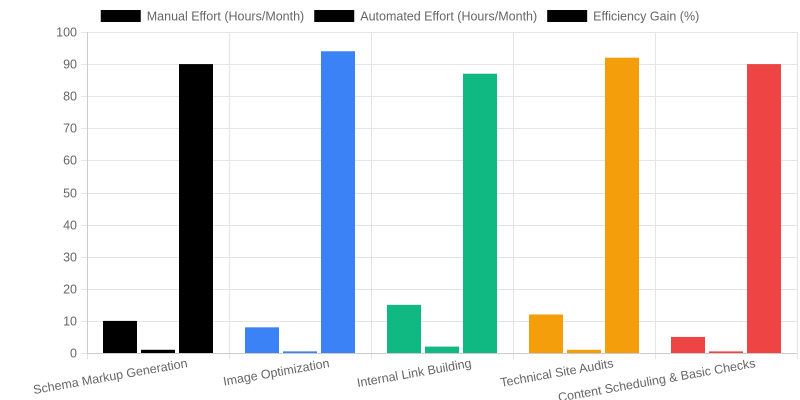 The width and height of the screenshot is (800, 400). What do you see at coordinates (70, 161) in the screenshot?
I see `y-tick-label: 60` at bounding box center [70, 161].